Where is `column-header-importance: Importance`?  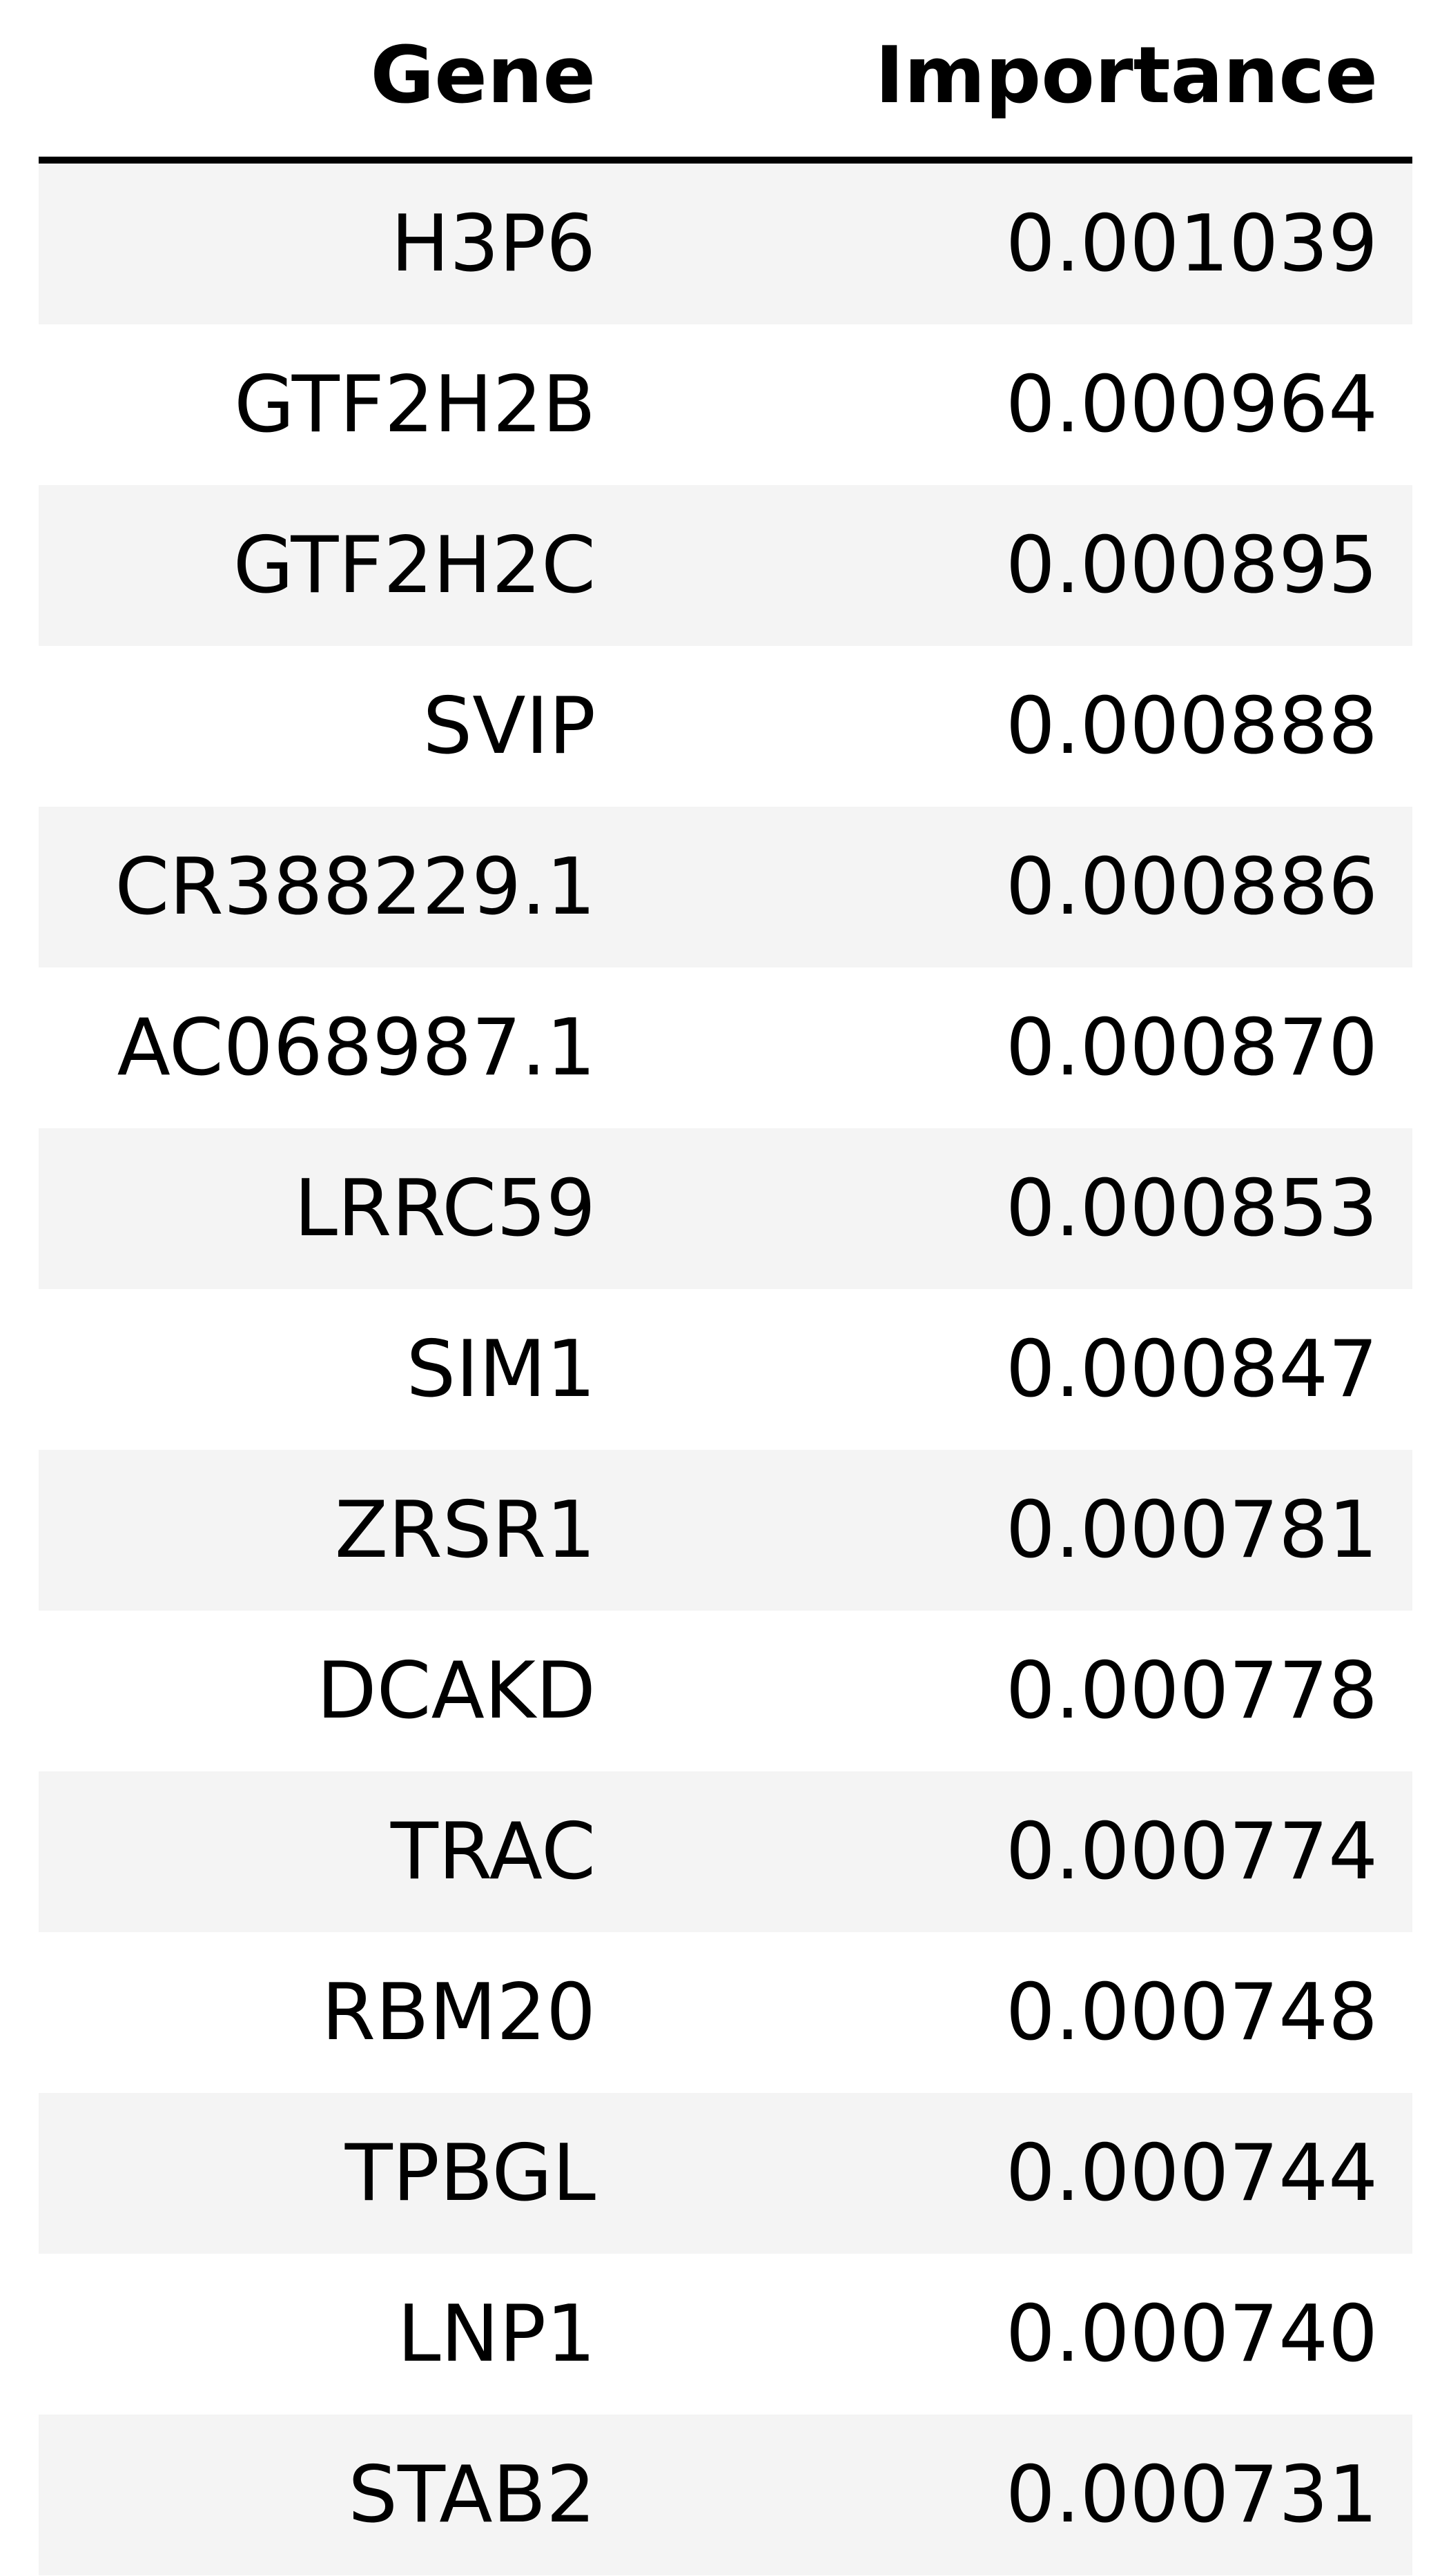
column-header-importance: Importance is located at coordinates (1126, 75).